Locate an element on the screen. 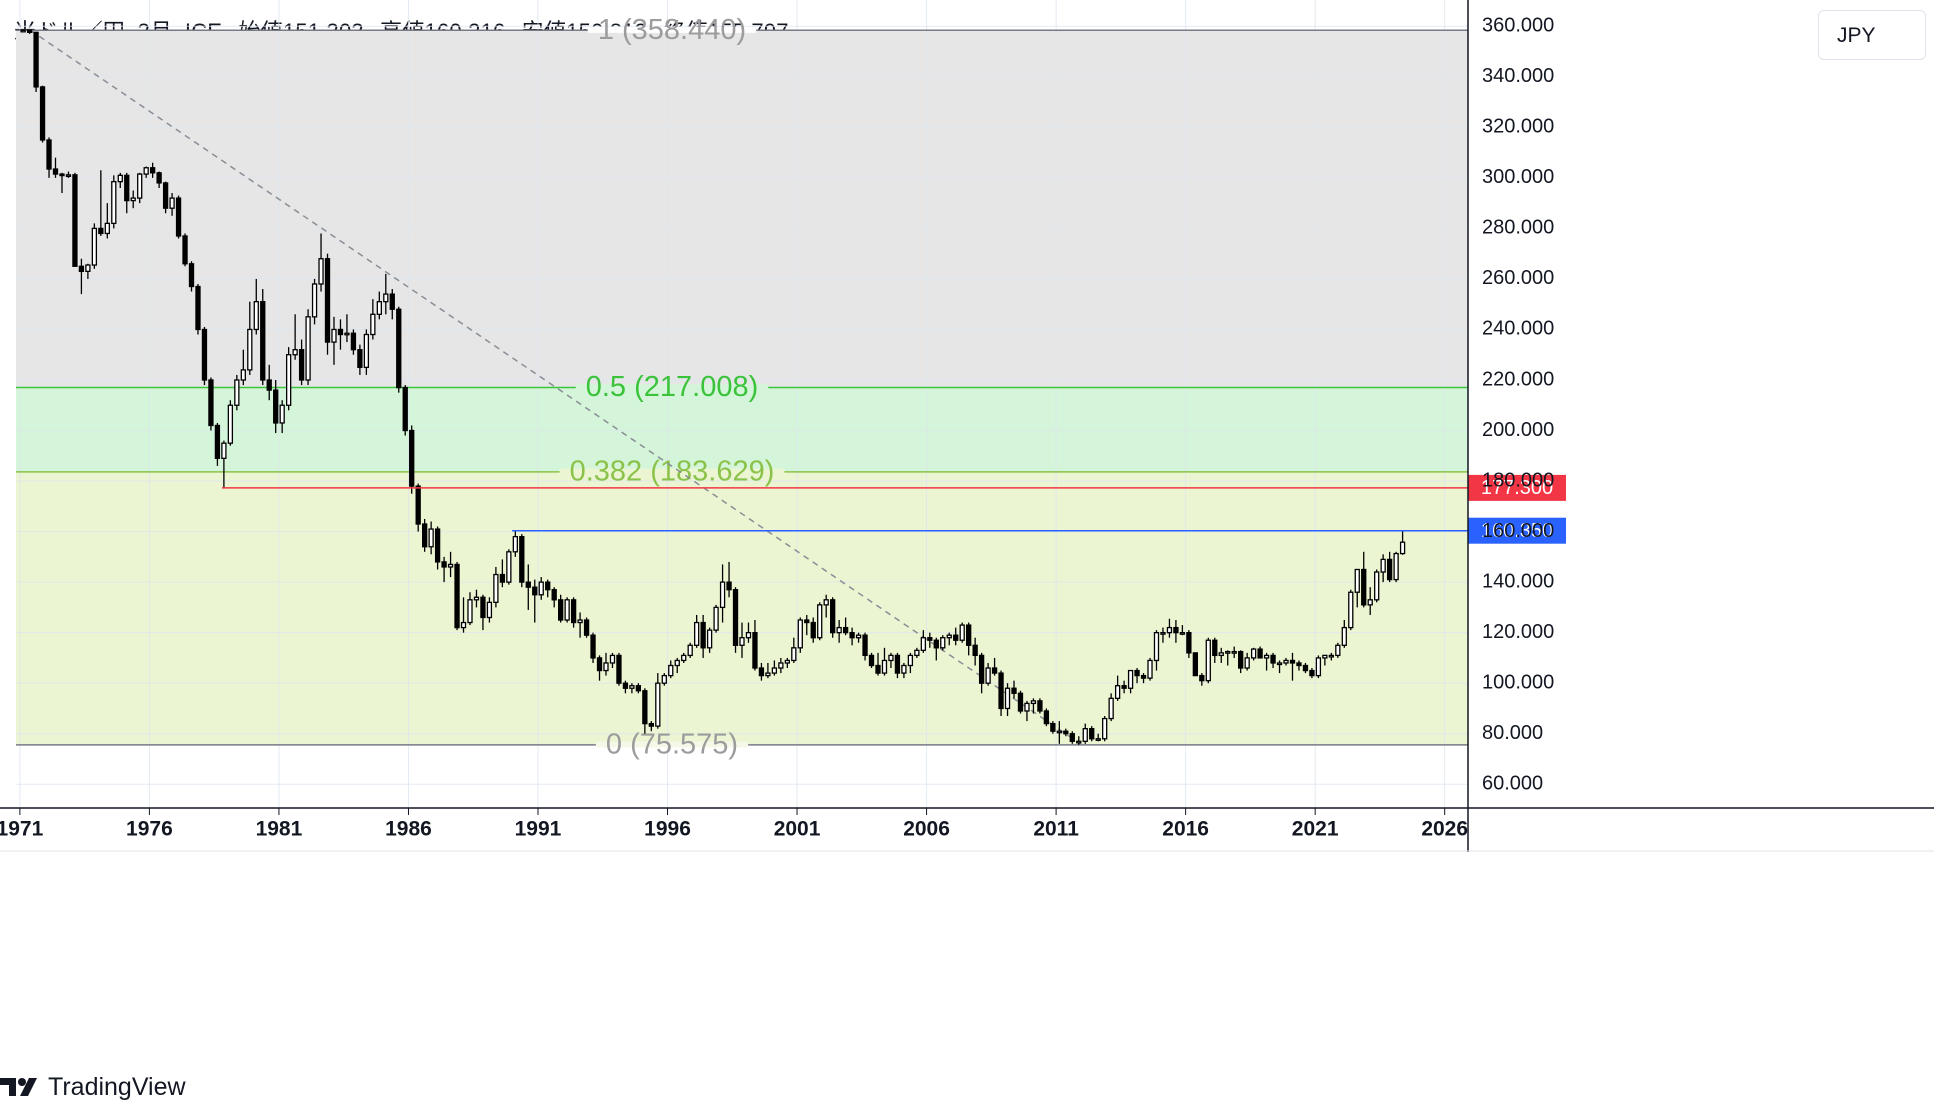 The width and height of the screenshot is (1934, 1105). x-tick-2001: 2001 is located at coordinates (797, 829).